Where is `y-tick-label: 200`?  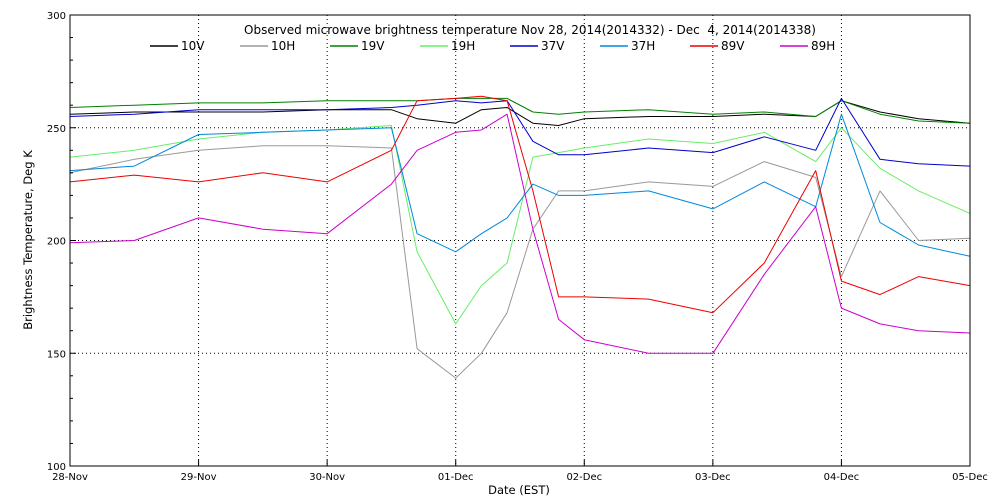 y-tick-label: 200 is located at coordinates (56, 242).